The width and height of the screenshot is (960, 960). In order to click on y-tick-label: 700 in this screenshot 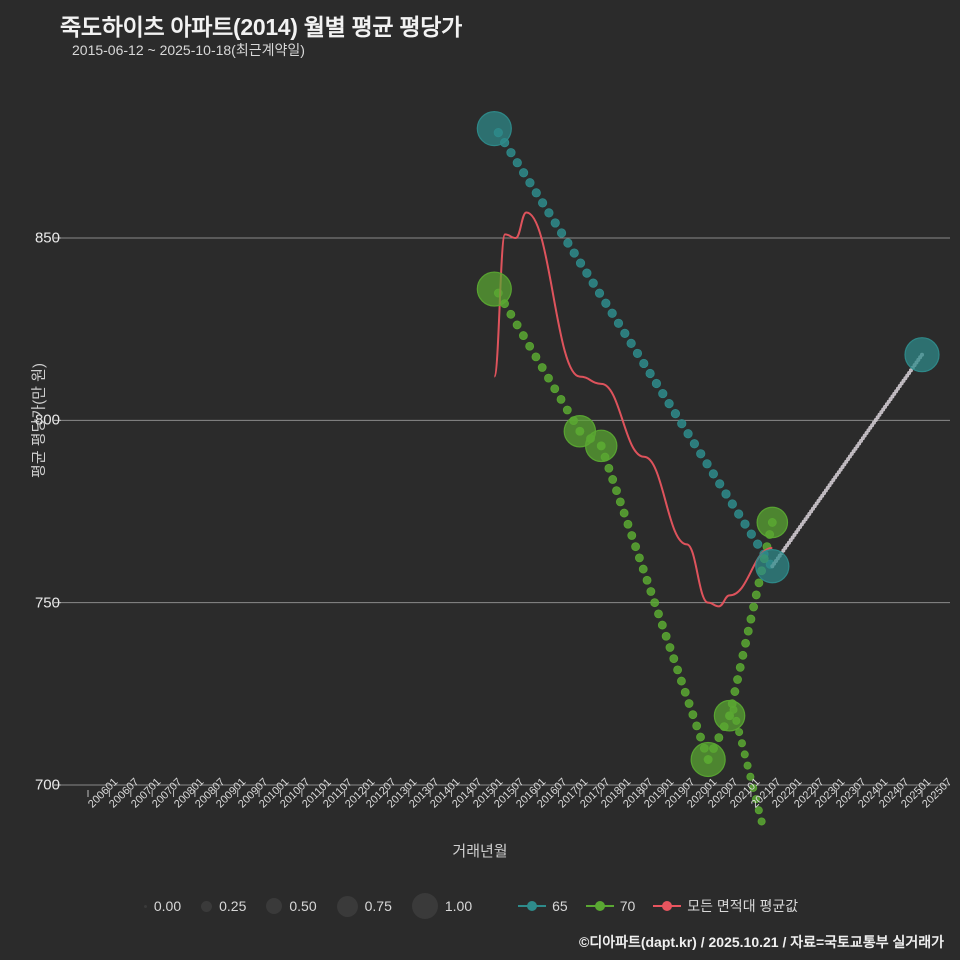, I will do `click(47, 785)`.